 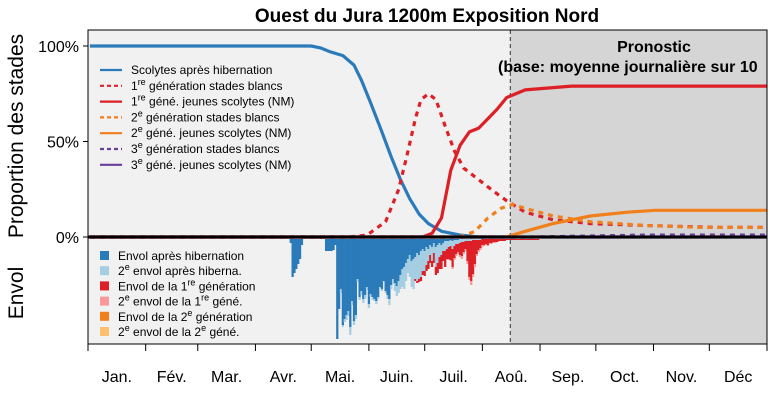 What do you see at coordinates (628, 67) in the screenshot?
I see `forecast-label-2: (base: moyenne journalière sur 10` at bounding box center [628, 67].